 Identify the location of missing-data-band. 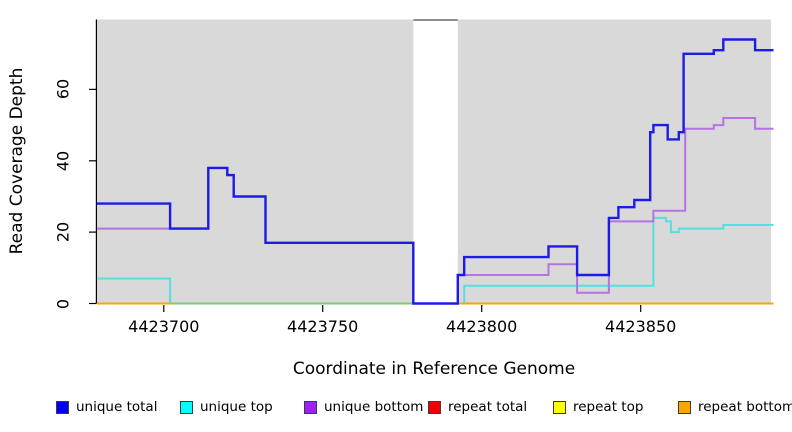
(435, 161).